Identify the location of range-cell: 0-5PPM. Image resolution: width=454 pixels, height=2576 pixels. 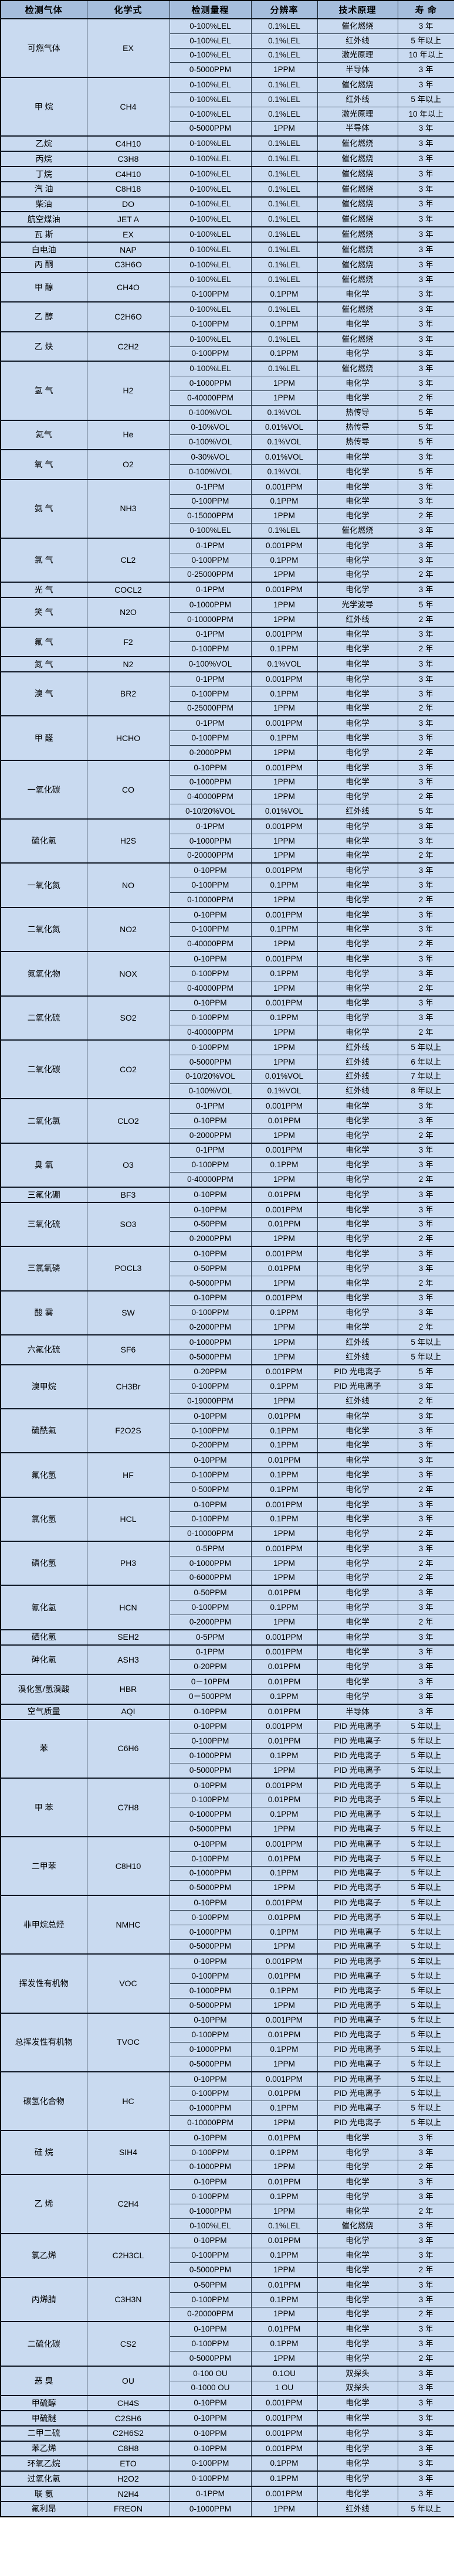
(210, 1549).